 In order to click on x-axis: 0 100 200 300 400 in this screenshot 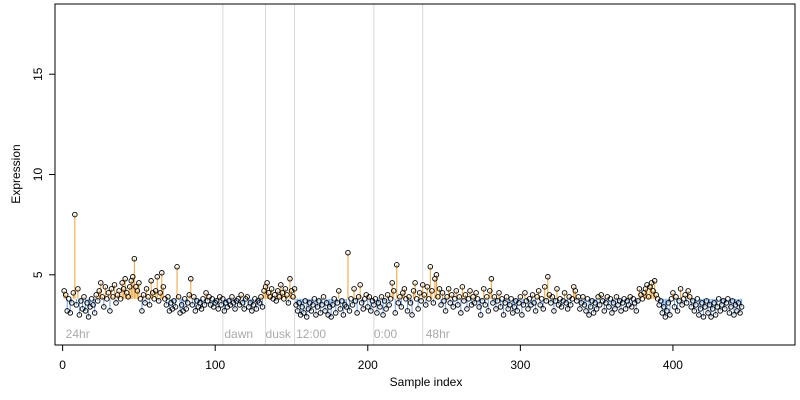, I will do `click(371, 358)`.